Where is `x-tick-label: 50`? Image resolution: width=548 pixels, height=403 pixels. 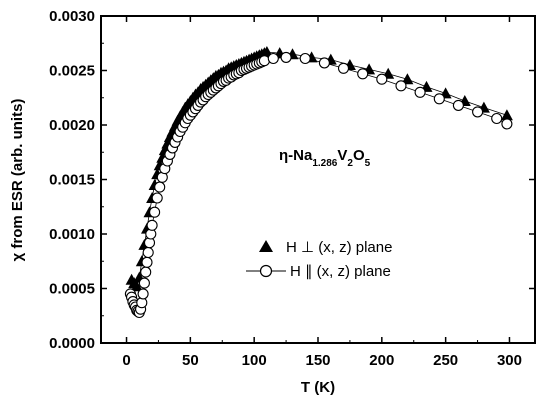
x-tick-label: 50 is located at coordinates (190, 360).